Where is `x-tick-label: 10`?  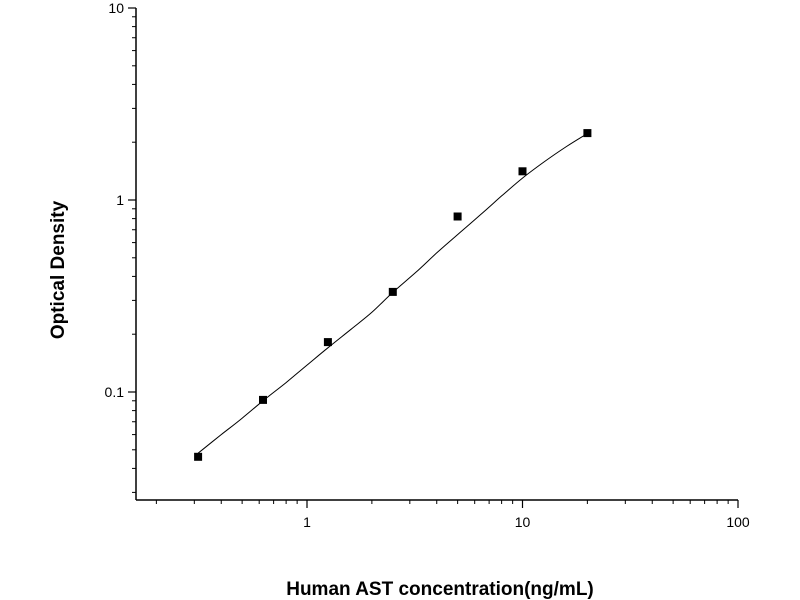
x-tick-label: 10 is located at coordinates (523, 522).